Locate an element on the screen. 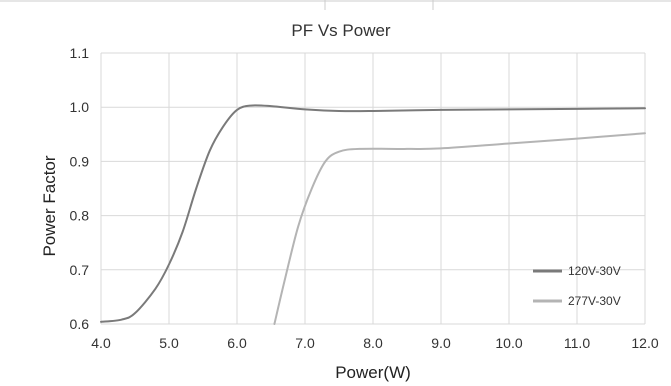 The image size is (671, 386). y-axis-title: Power Factor is located at coordinates (49, 205).